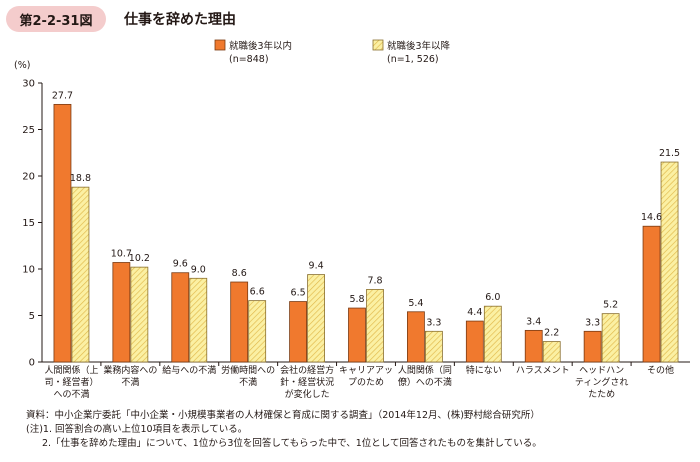 This screenshot has height=462, width=700. Describe the element at coordinates (551, 333) in the screenshot. I see `data-label: 2.2` at that location.